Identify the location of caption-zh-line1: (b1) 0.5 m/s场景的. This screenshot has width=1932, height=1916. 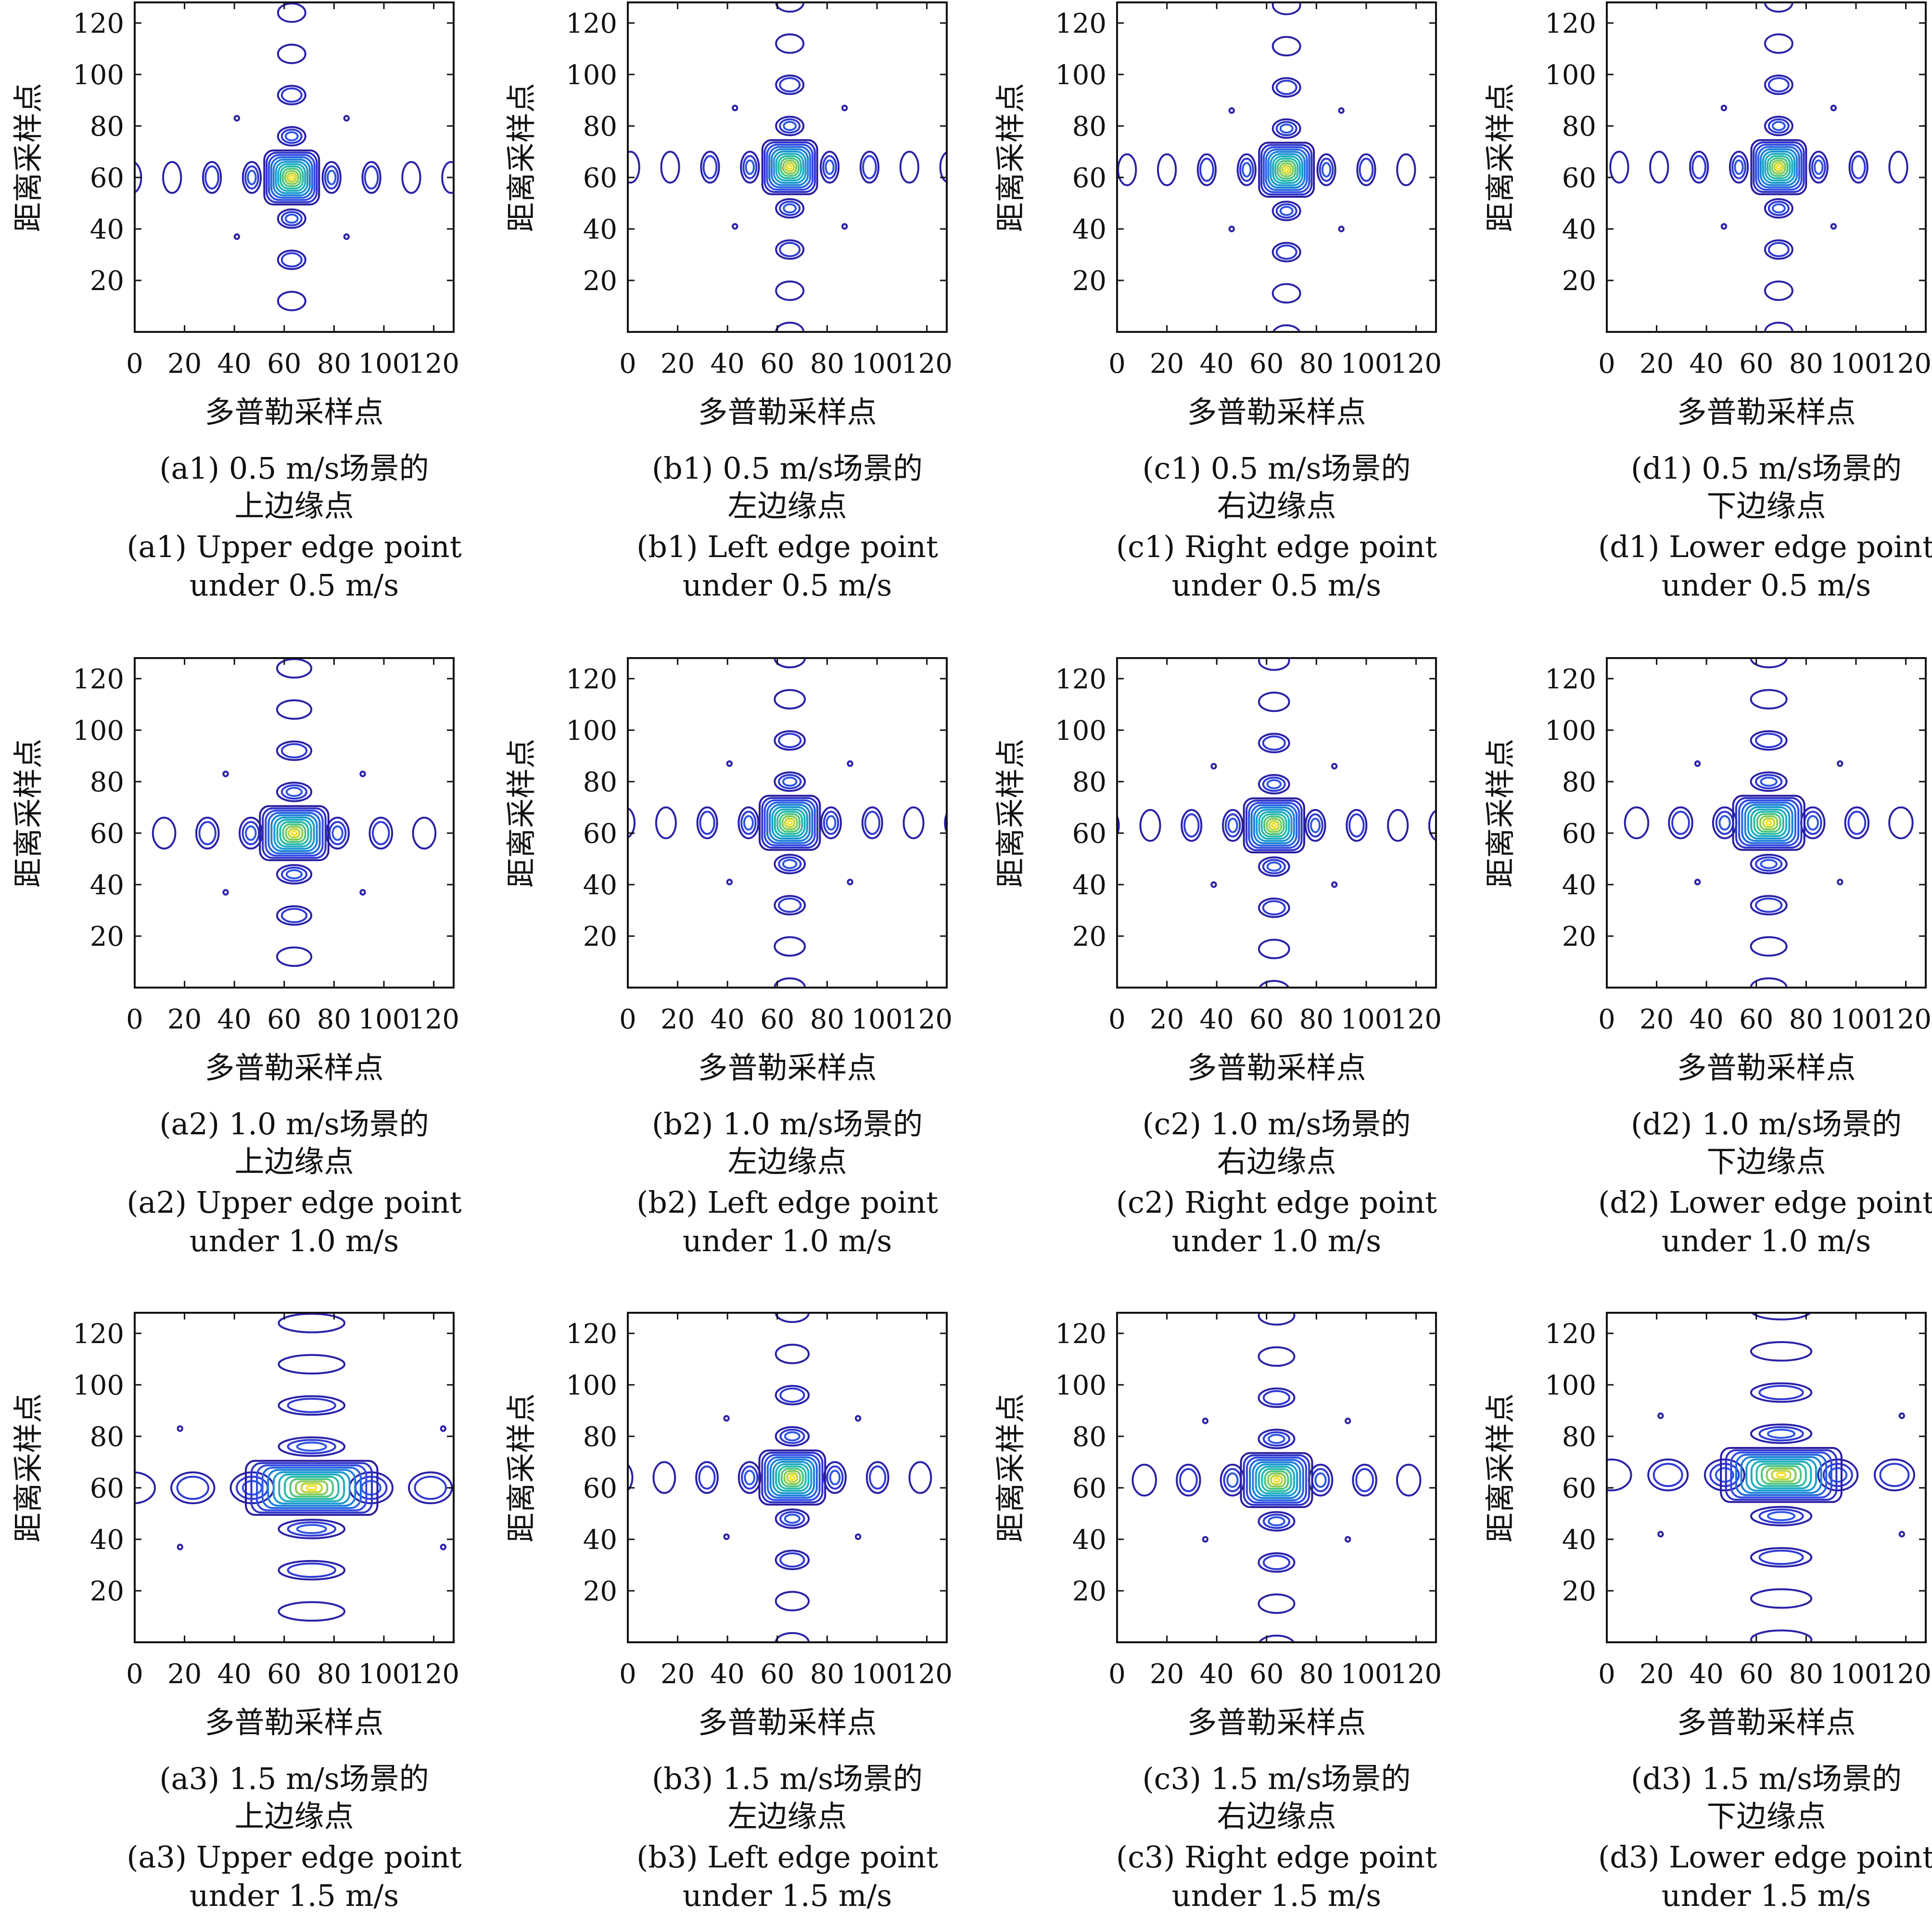
(787, 469).